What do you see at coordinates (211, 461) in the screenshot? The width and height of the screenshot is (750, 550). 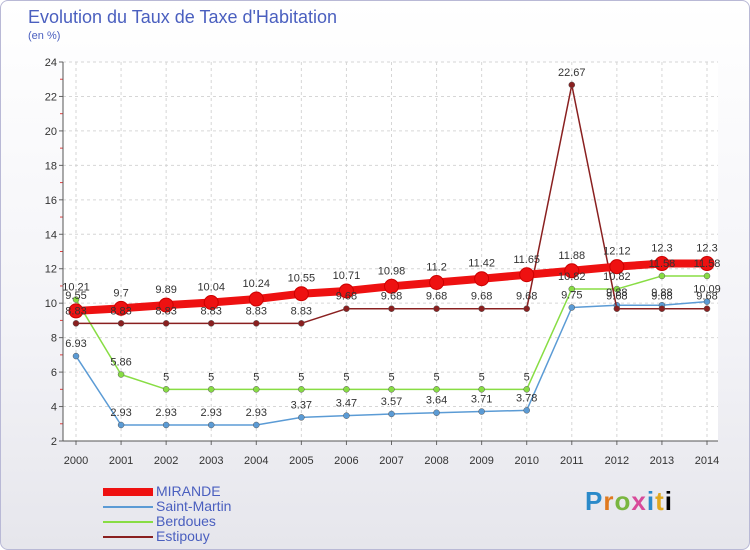 I see `x-tick-label: 2003` at bounding box center [211, 461].